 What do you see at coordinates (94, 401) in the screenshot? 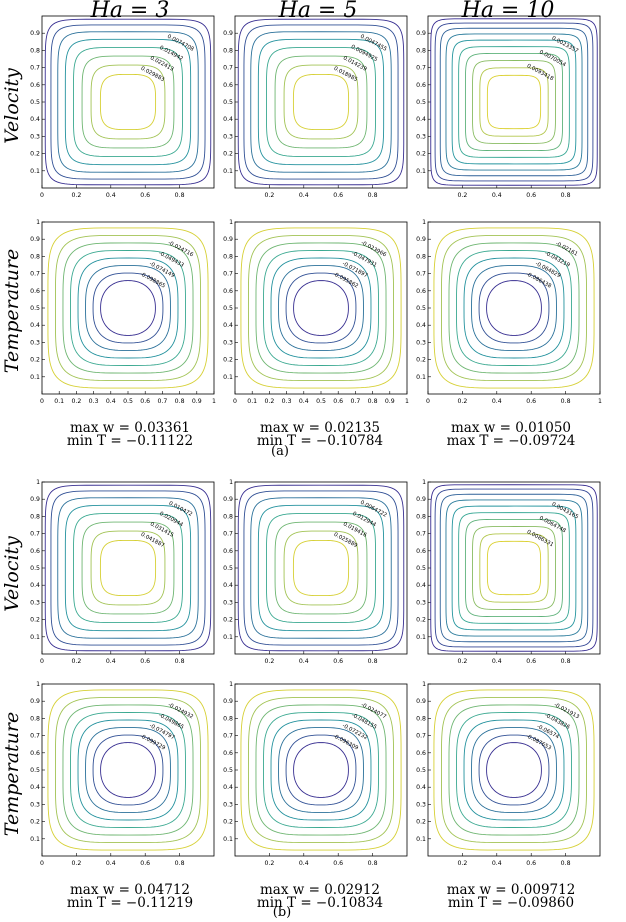
I see `x-tick-label: 0.3` at bounding box center [94, 401].